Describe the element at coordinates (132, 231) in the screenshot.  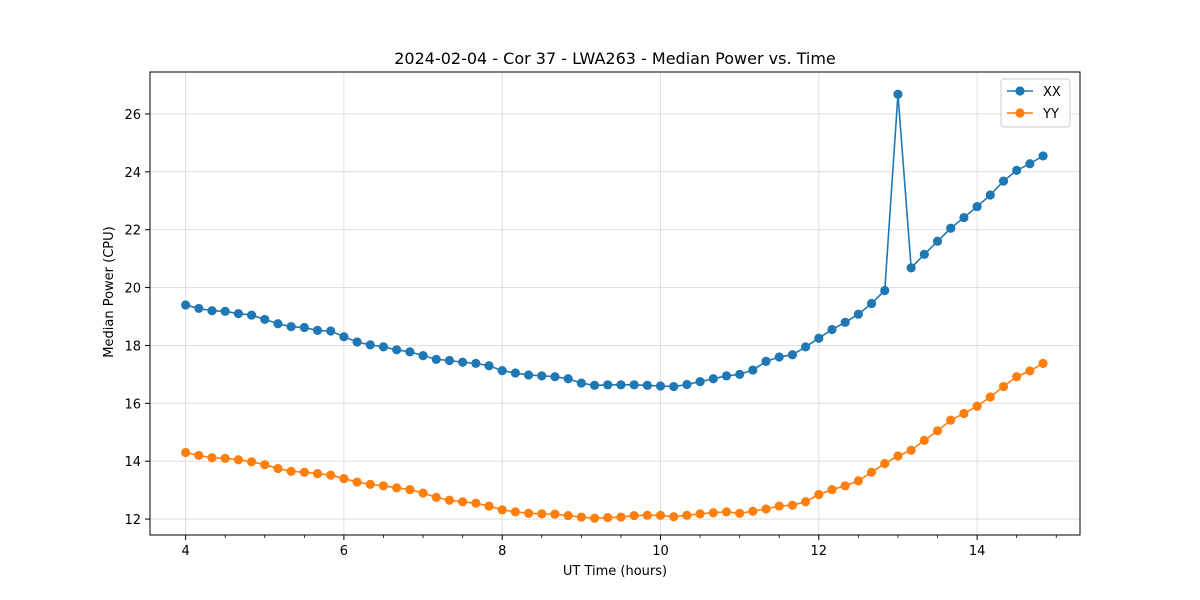
I see `y-tick-label: 22` at that location.